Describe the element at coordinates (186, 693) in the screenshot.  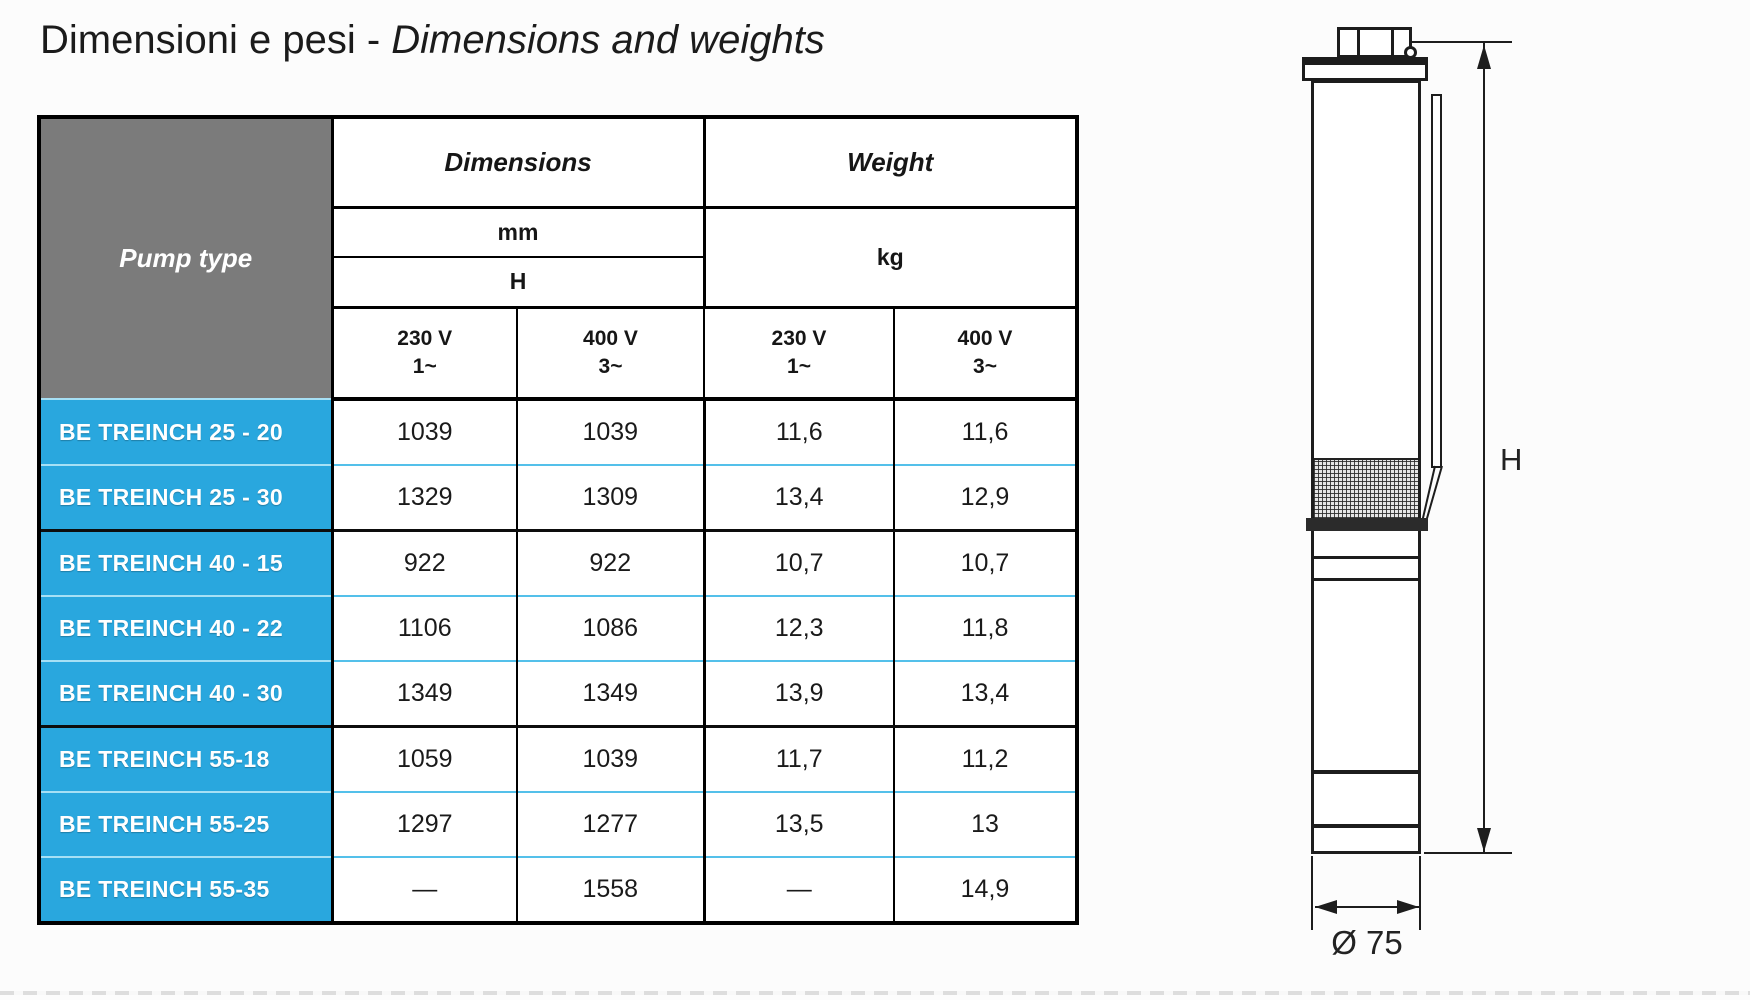
I see `pump-name-cell: BE TREINCH 40 - 30` at that location.